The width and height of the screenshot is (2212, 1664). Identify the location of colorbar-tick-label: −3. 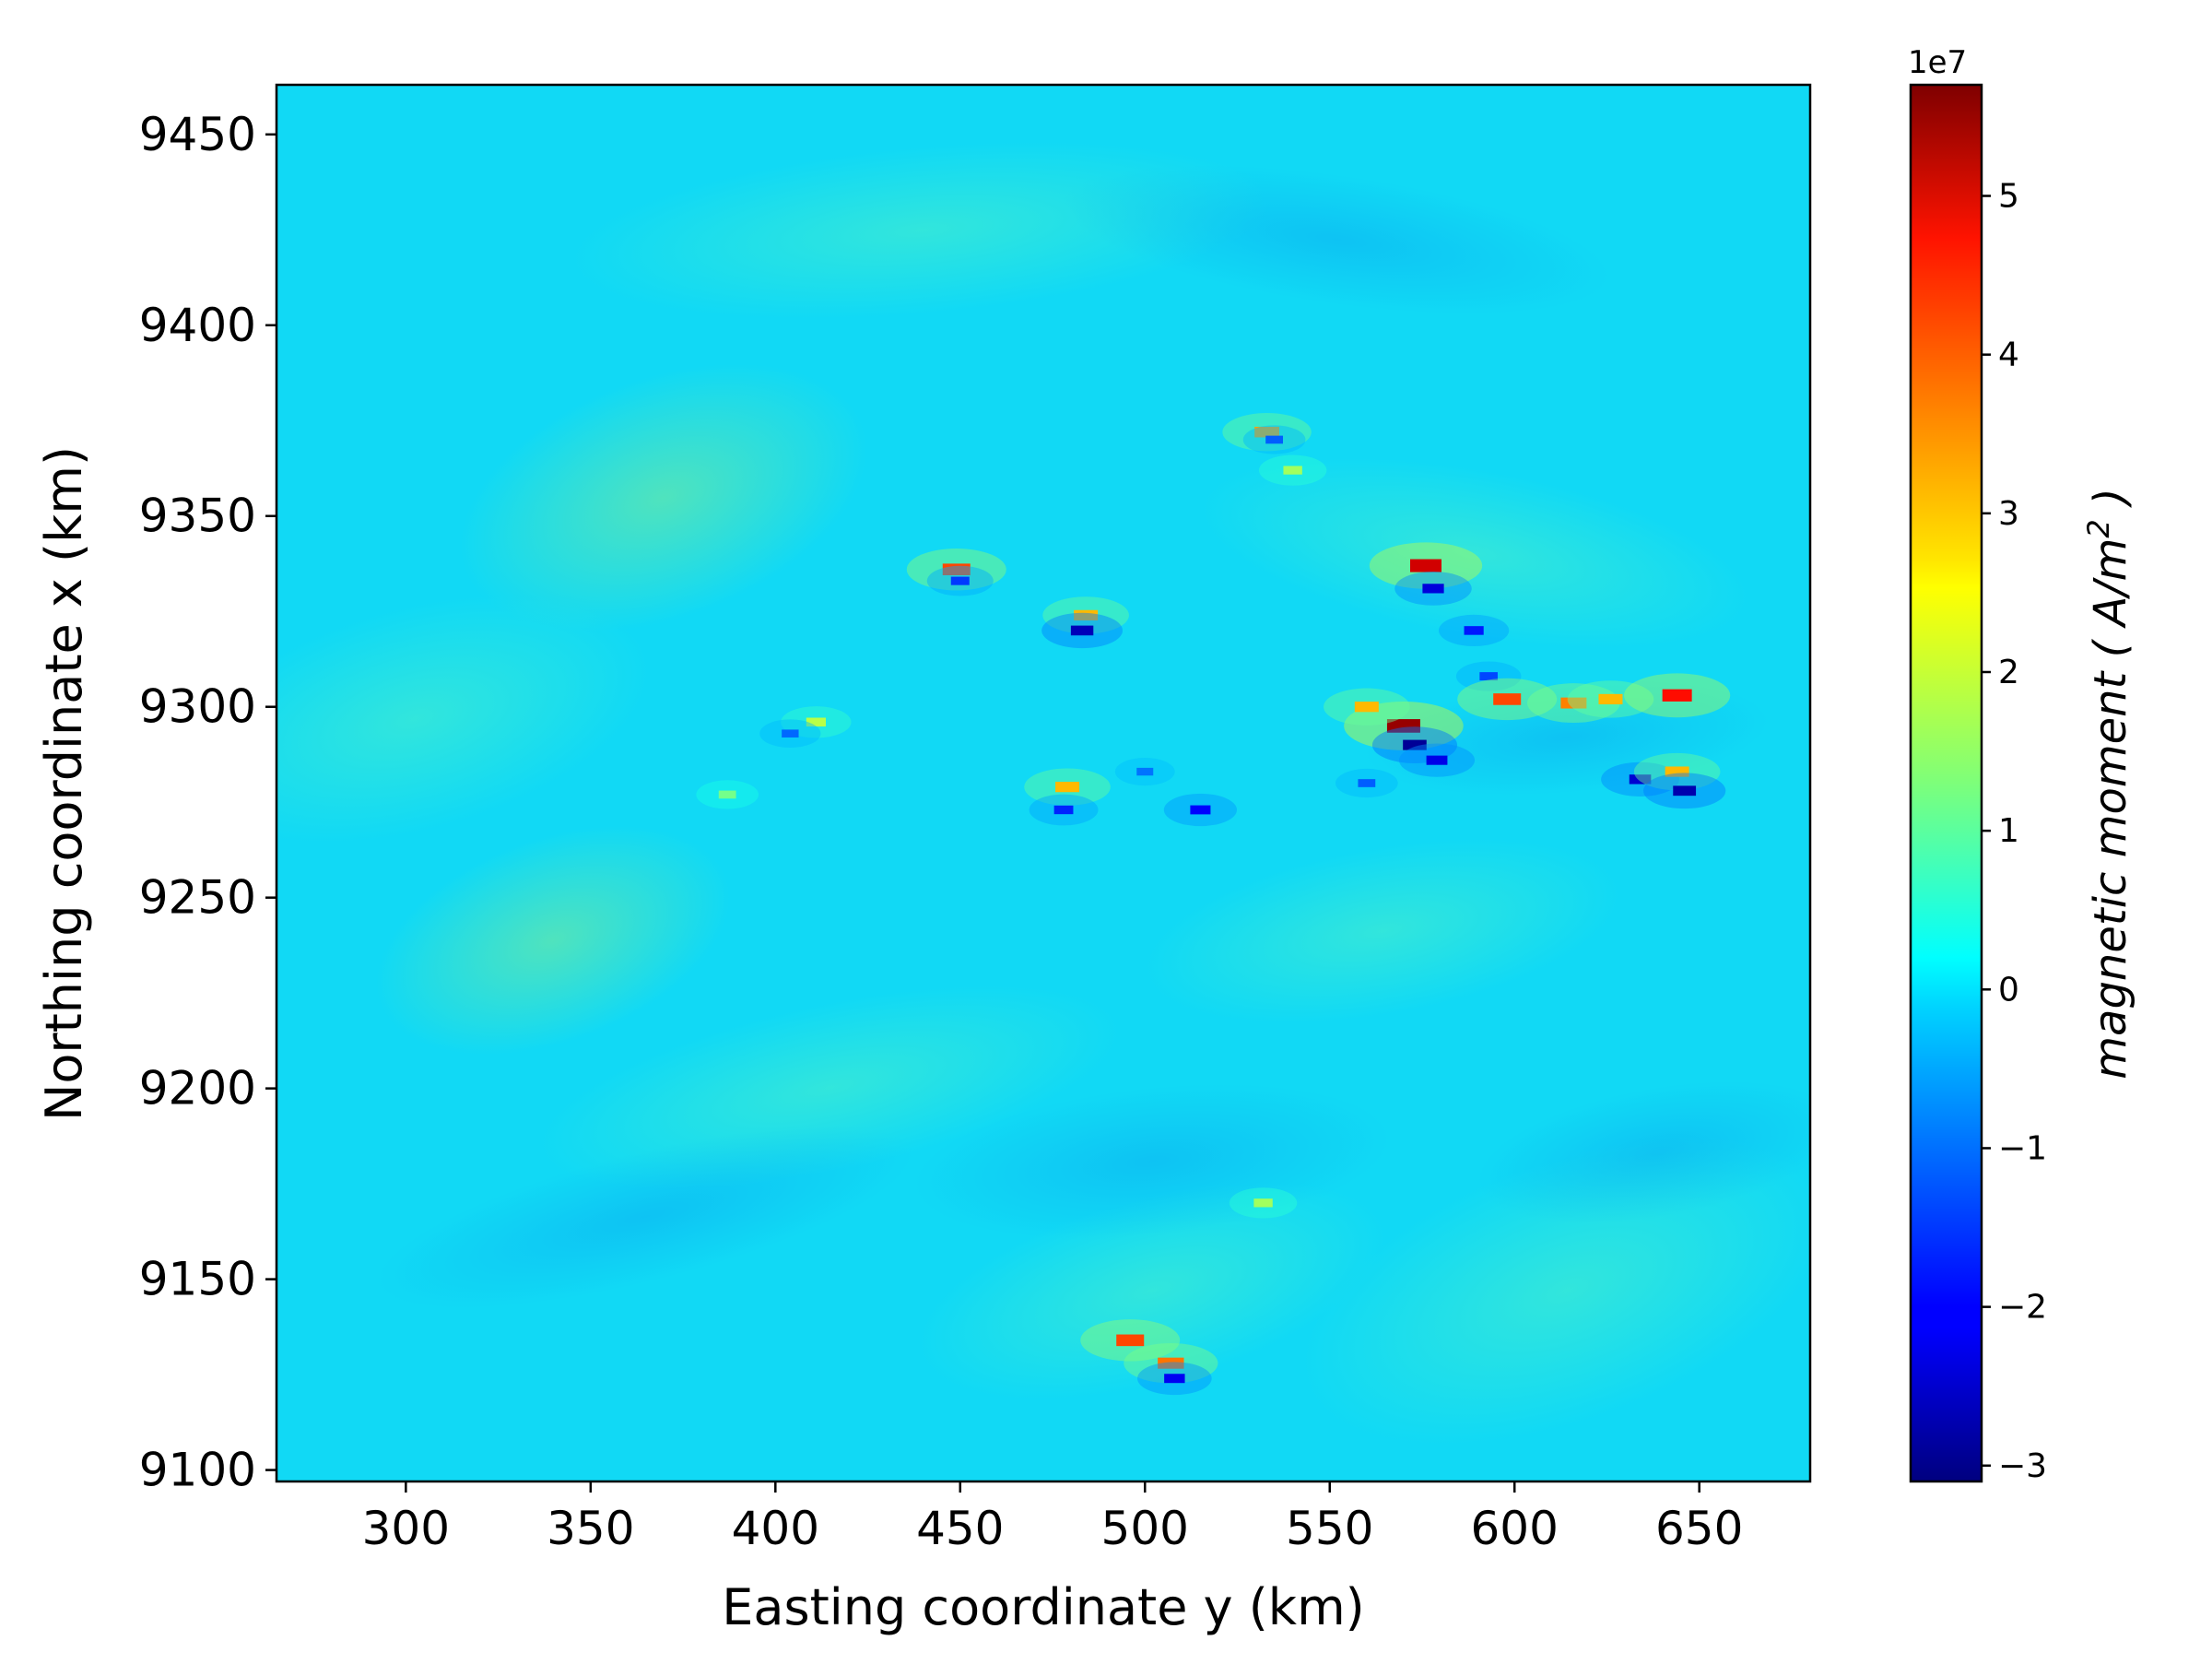
(2022, 1466).